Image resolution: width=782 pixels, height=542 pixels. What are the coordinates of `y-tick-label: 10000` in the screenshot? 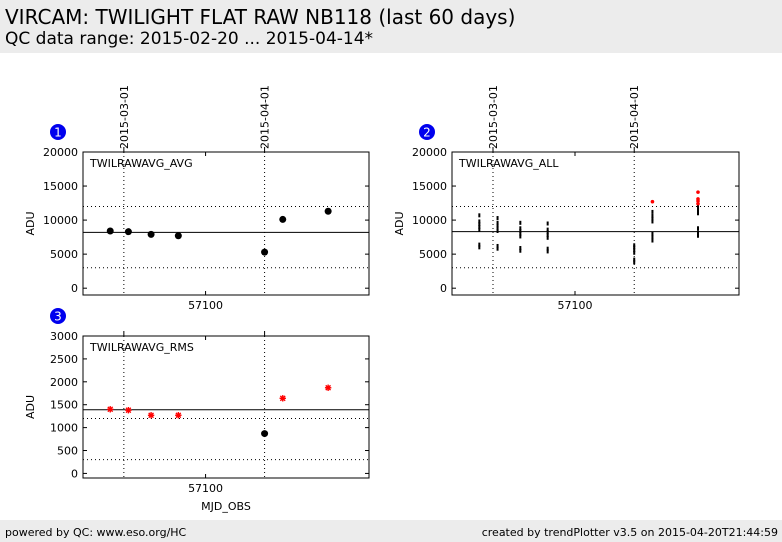 It's located at (429, 220).